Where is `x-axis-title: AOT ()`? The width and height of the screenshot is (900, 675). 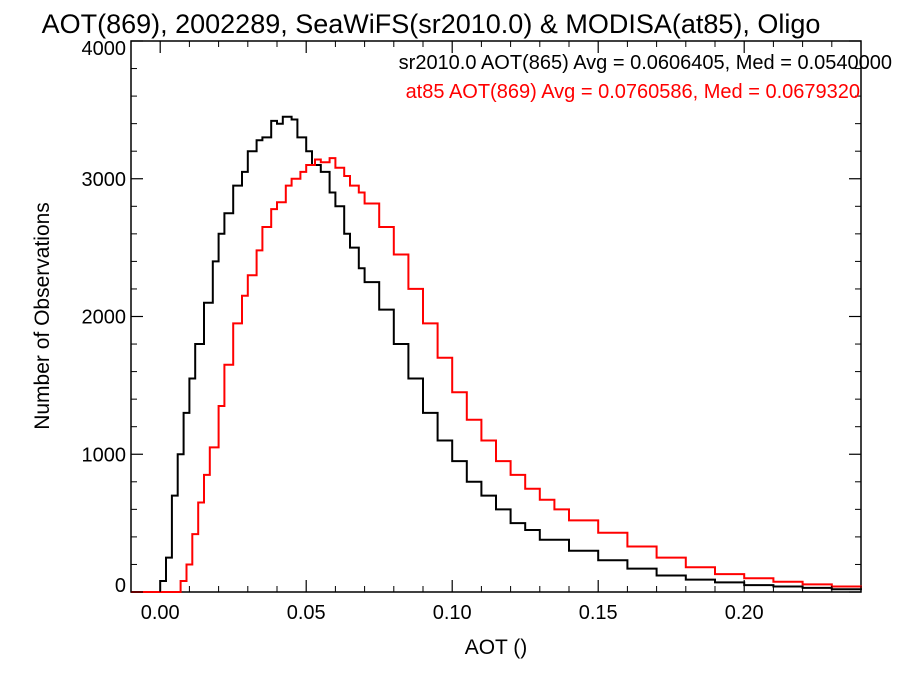 x-axis-title: AOT () is located at coordinates (496, 647).